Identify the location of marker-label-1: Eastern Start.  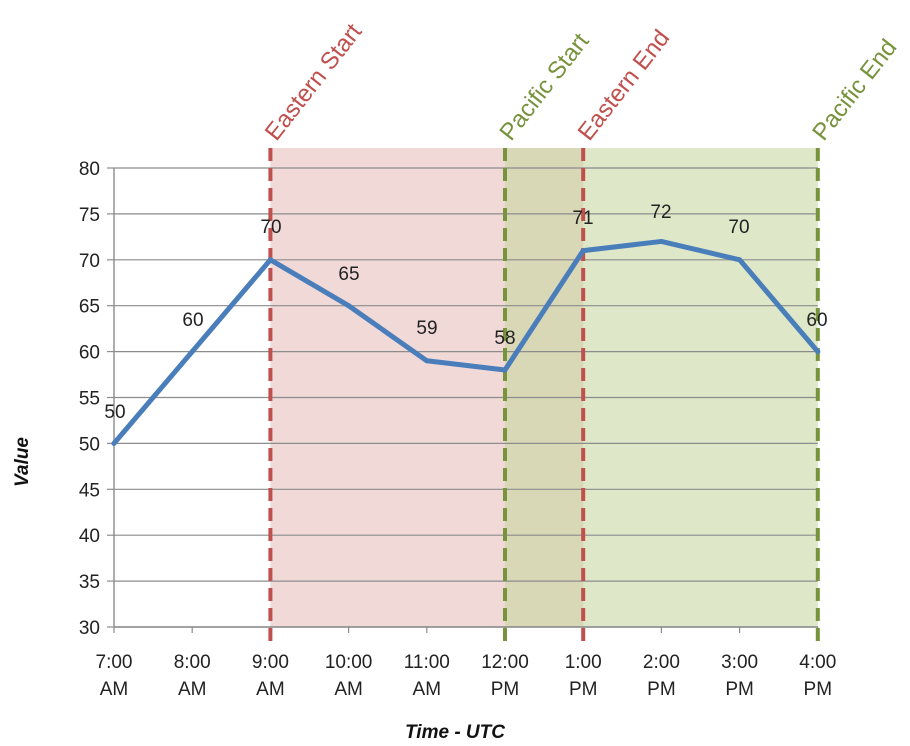
(314, 81).